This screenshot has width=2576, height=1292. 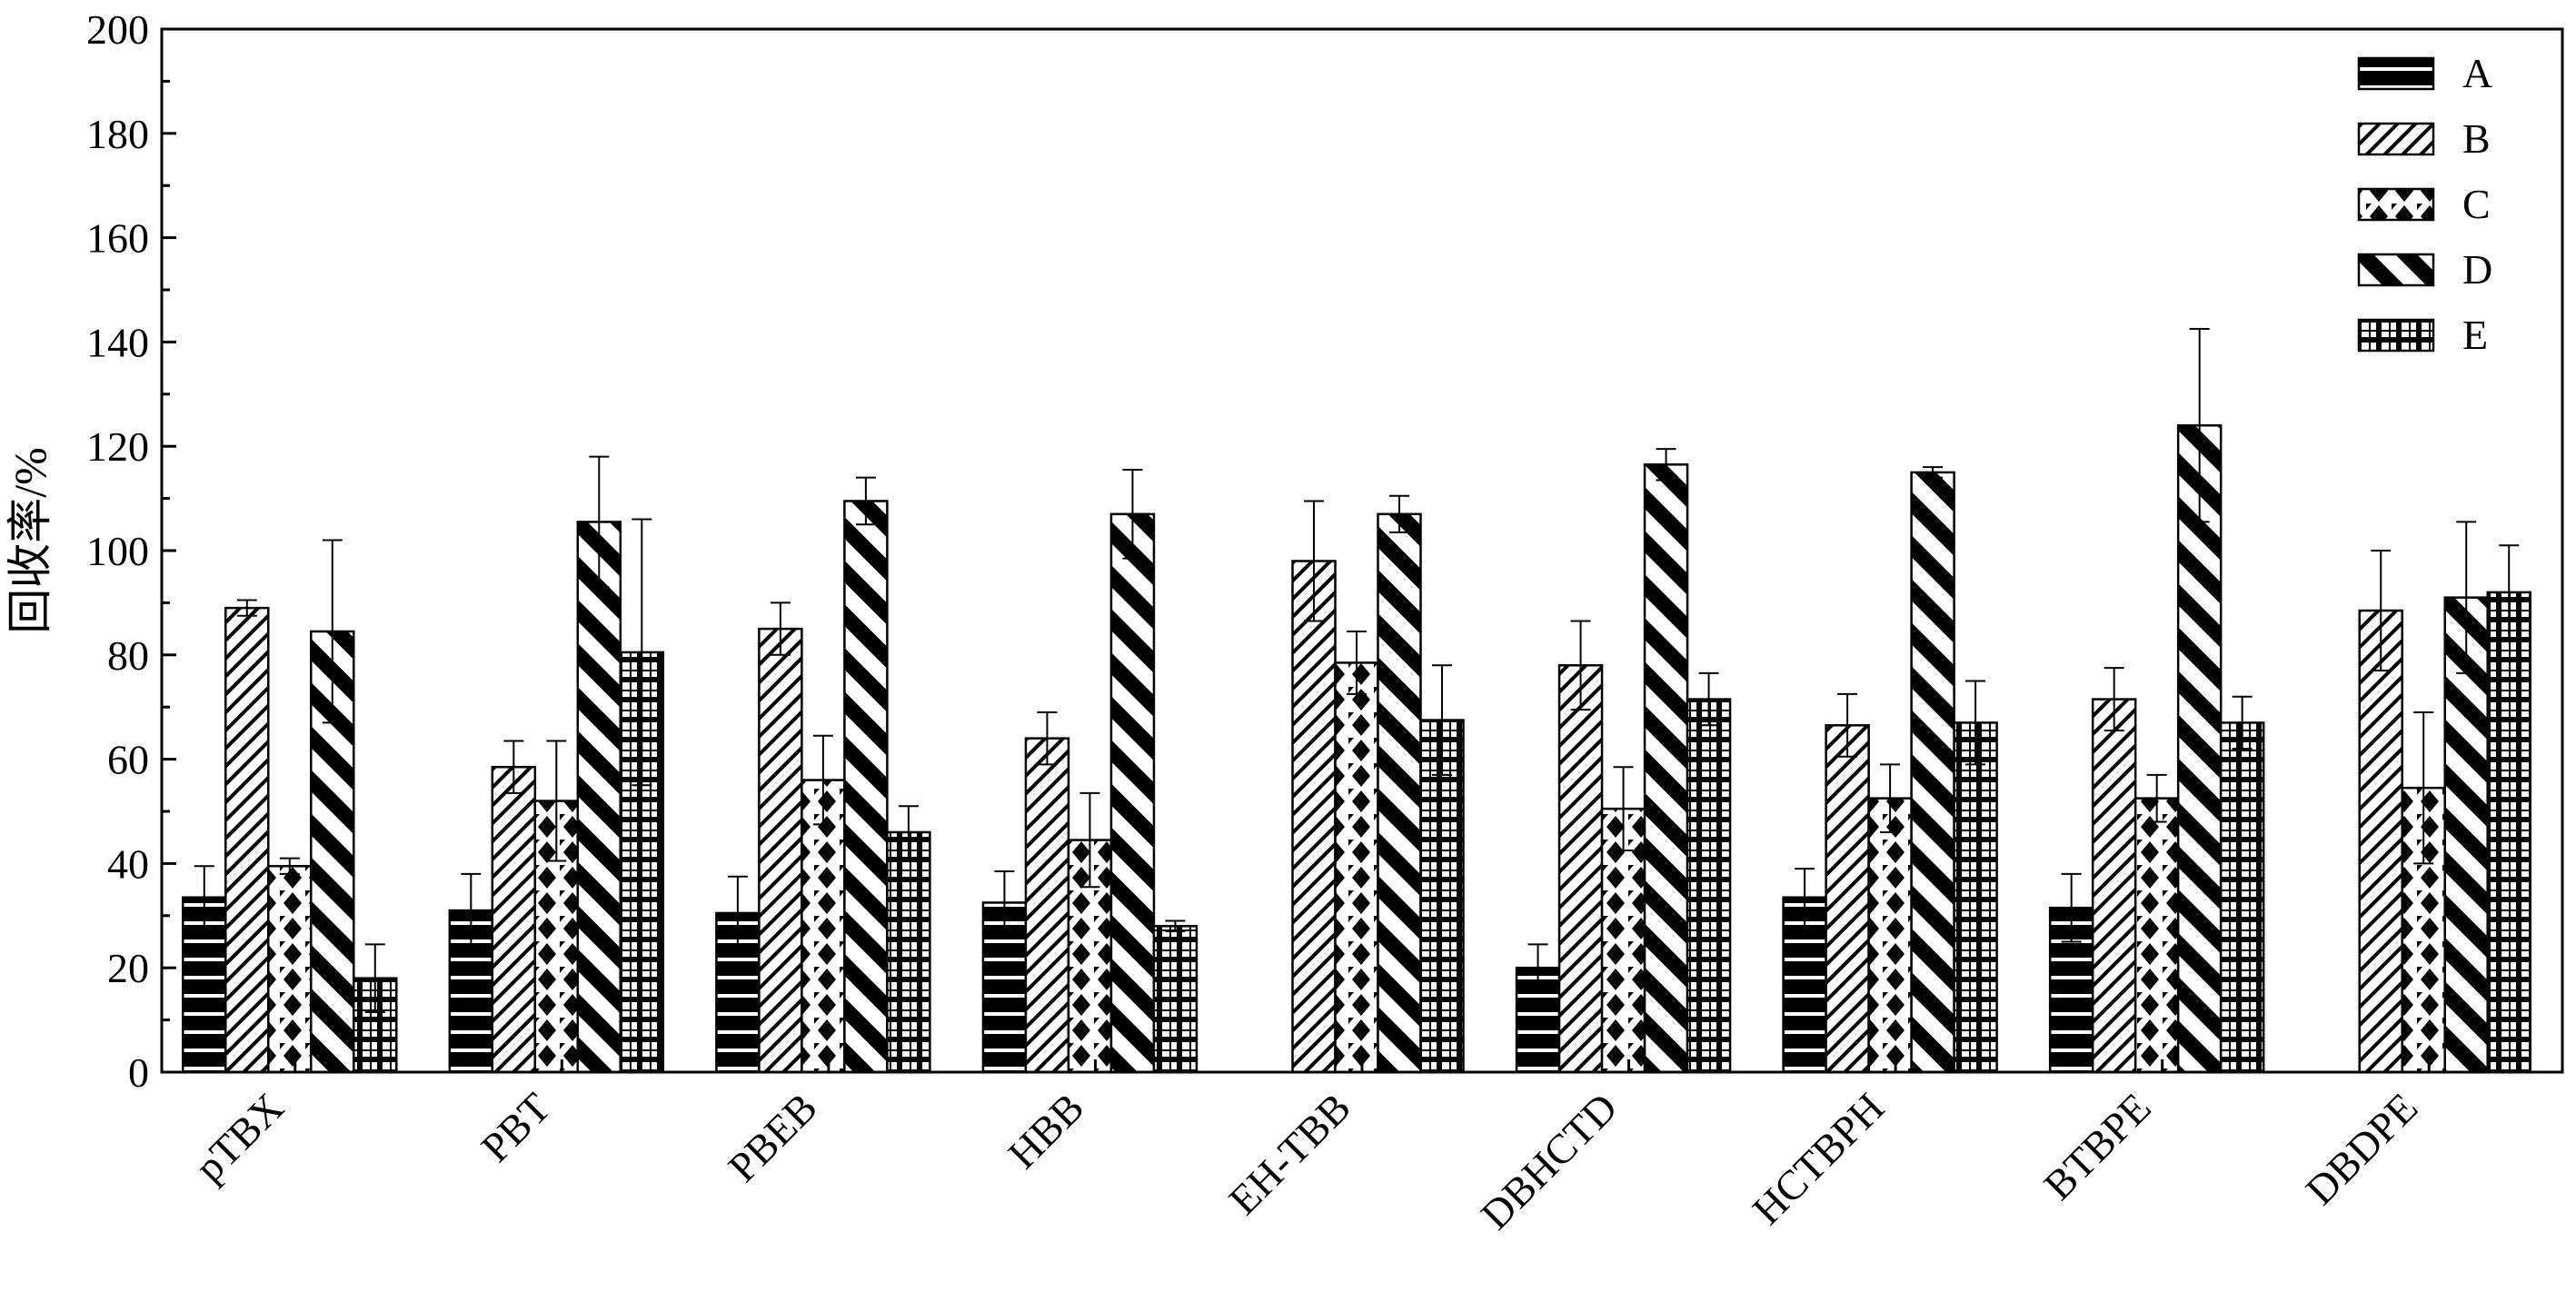 I want to click on y-axis-label: 回收率/%, so click(x=30, y=540).